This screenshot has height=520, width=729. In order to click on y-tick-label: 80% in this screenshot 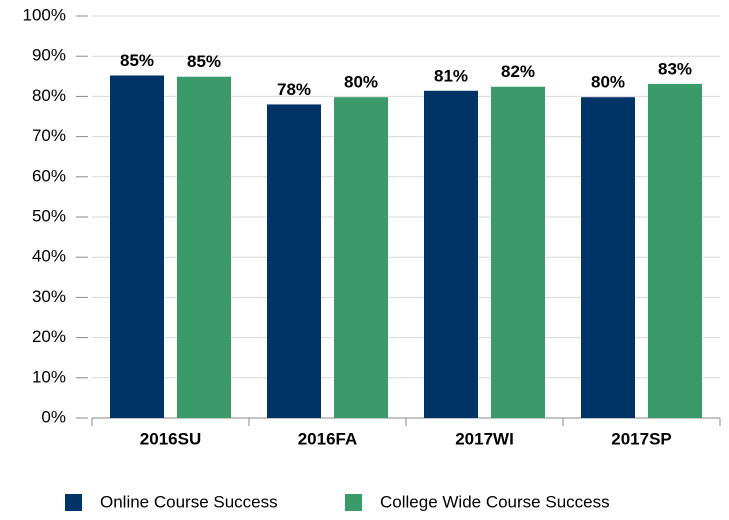, I will do `click(49, 95)`.